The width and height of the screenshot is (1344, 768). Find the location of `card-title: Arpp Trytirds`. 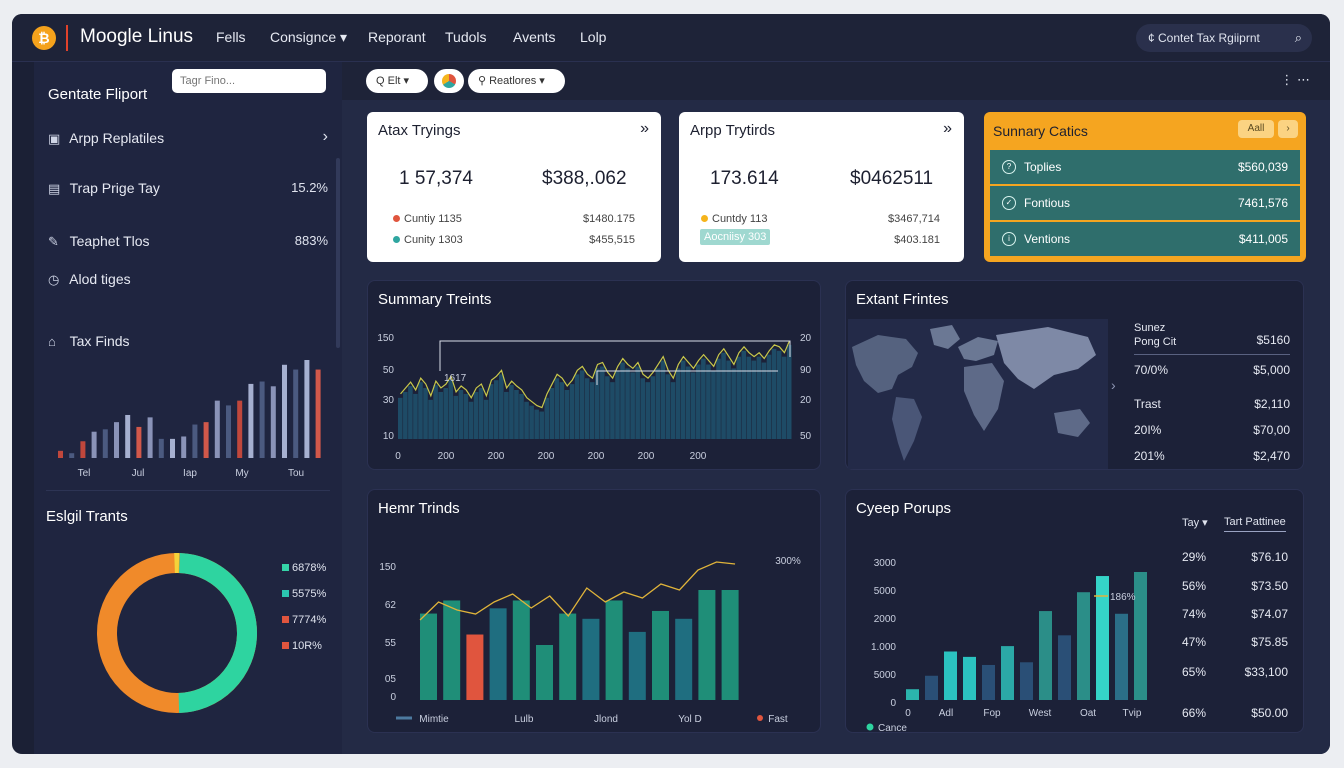

card-title: Arpp Trytirds is located at coordinates (733, 130).